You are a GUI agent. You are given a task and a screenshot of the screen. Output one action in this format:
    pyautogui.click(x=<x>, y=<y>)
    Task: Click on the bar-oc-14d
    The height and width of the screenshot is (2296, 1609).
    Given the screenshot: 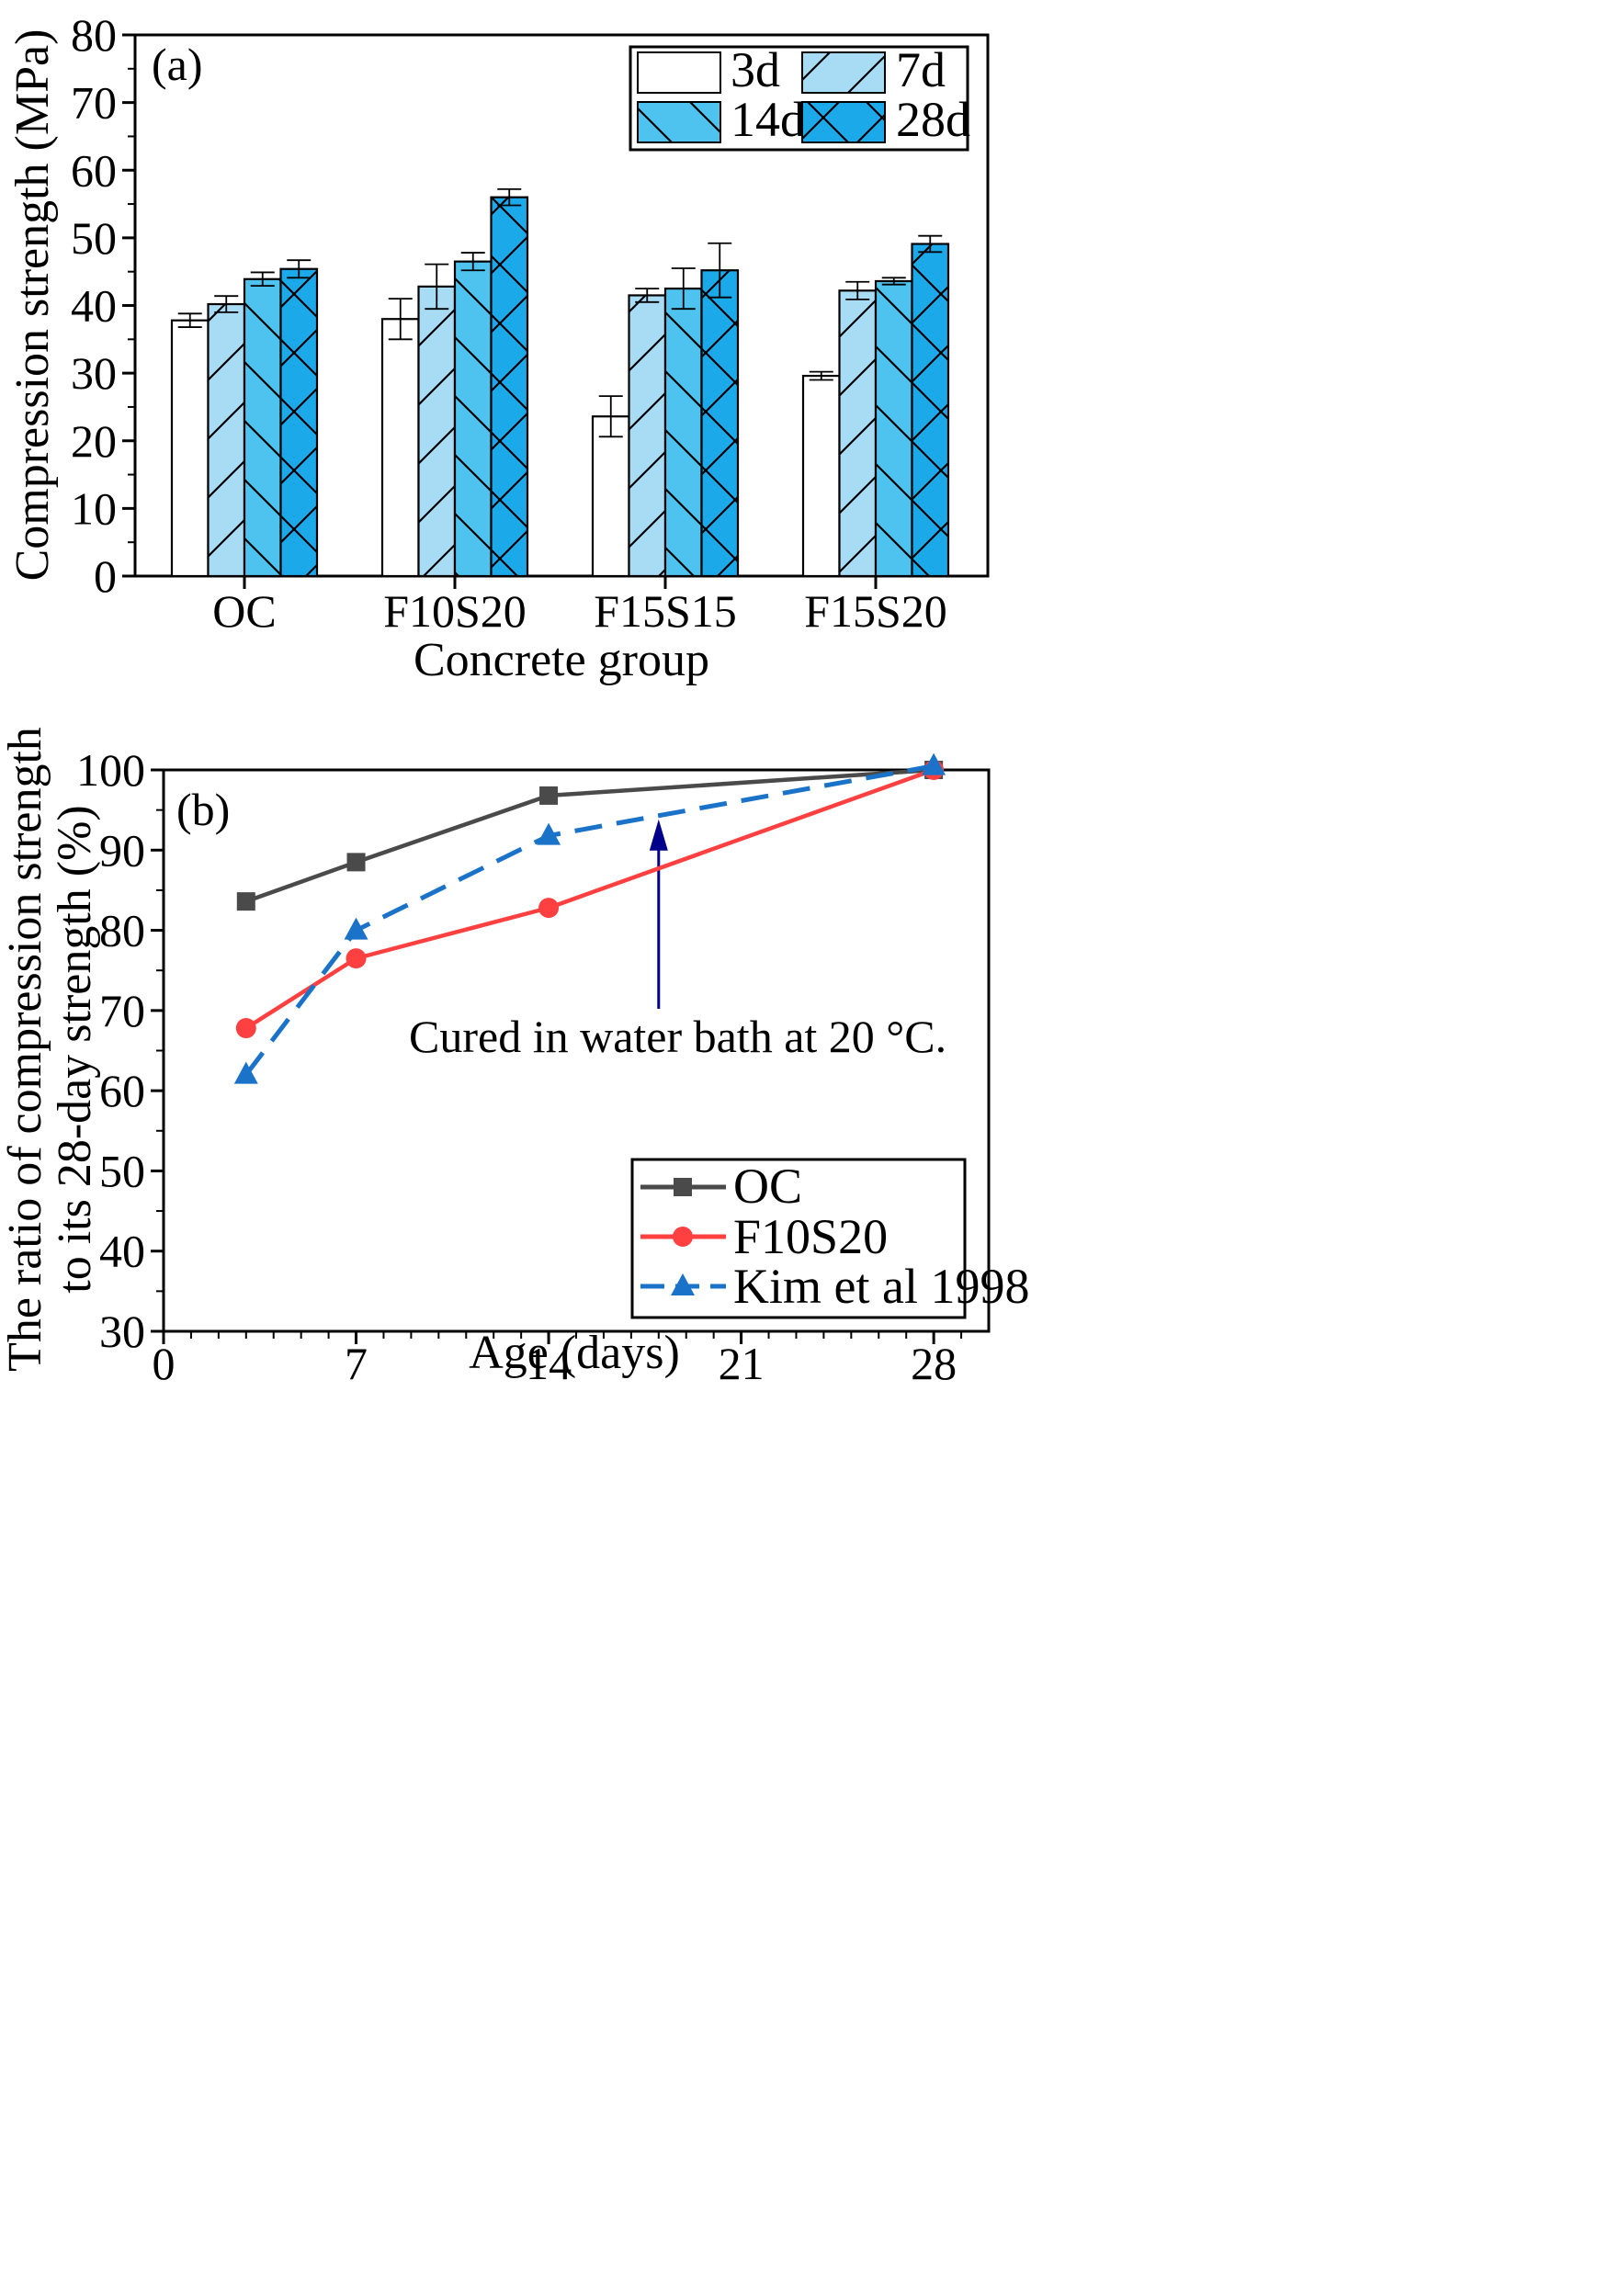 What is the action you would take?
    pyautogui.click(x=262, y=427)
    